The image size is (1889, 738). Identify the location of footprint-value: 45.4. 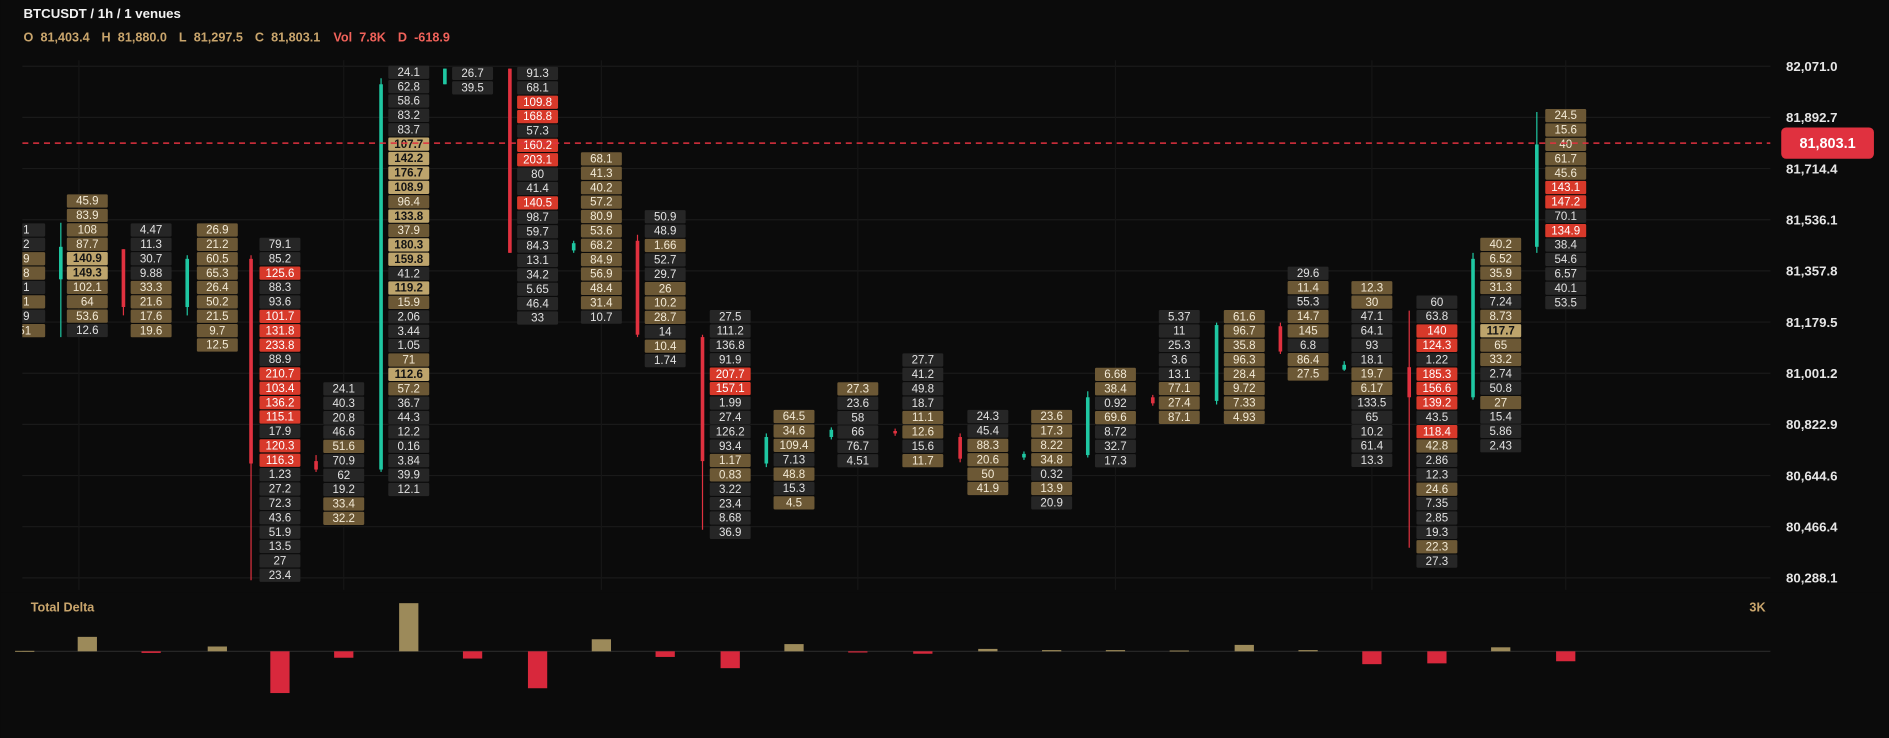
(988, 432).